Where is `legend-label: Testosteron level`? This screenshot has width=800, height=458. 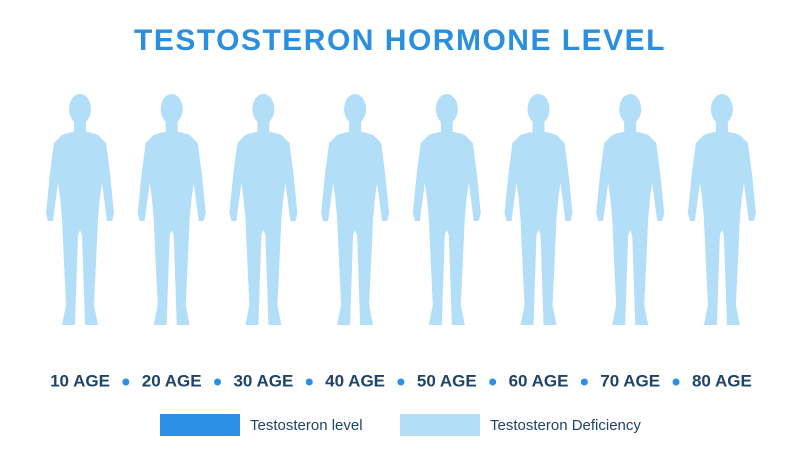 legend-label: Testosteron level is located at coordinates (306, 425).